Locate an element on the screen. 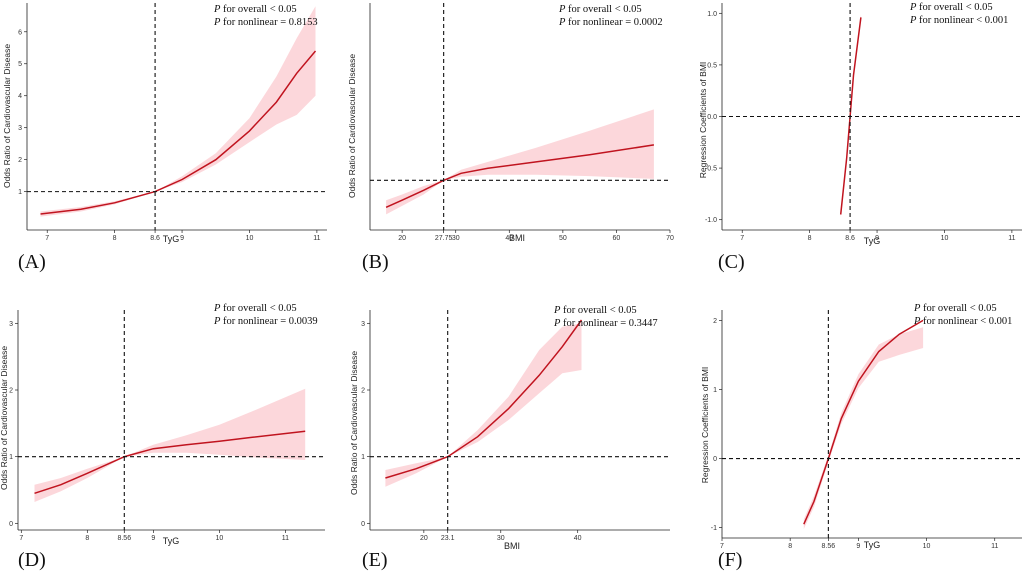 Image resolution: width=1029 pixels, height=572 pixels. p-nonlinear-text: for nonlinear = 0.8153 is located at coordinates (270, 22).